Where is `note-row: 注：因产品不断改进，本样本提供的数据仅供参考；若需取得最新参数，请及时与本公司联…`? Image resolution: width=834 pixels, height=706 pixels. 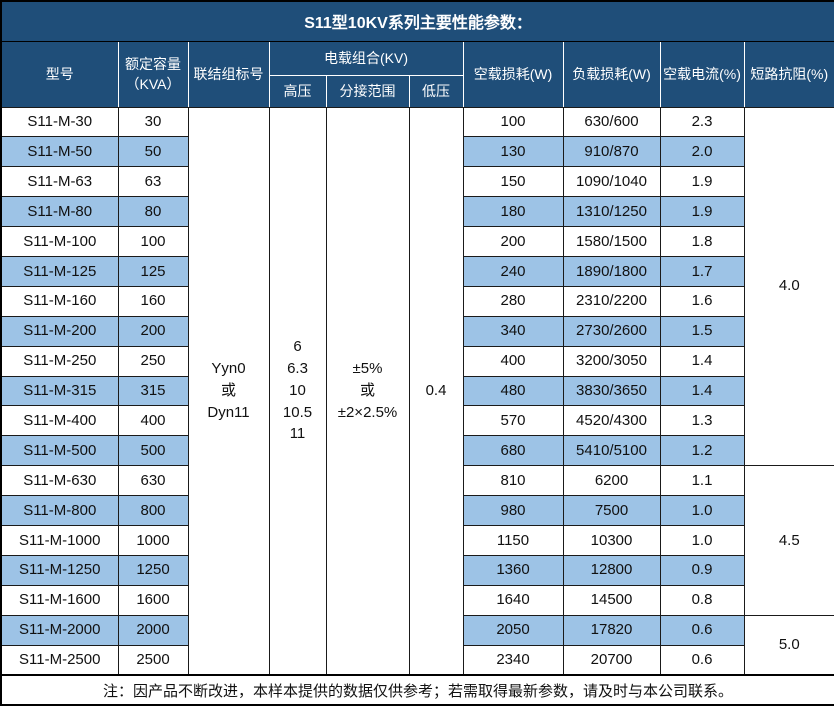 note-row: 注：因产品不断改进，本样本提供的数据仅供参考；若需取得最新参数，请及时与本公司联… is located at coordinates (417, 689).